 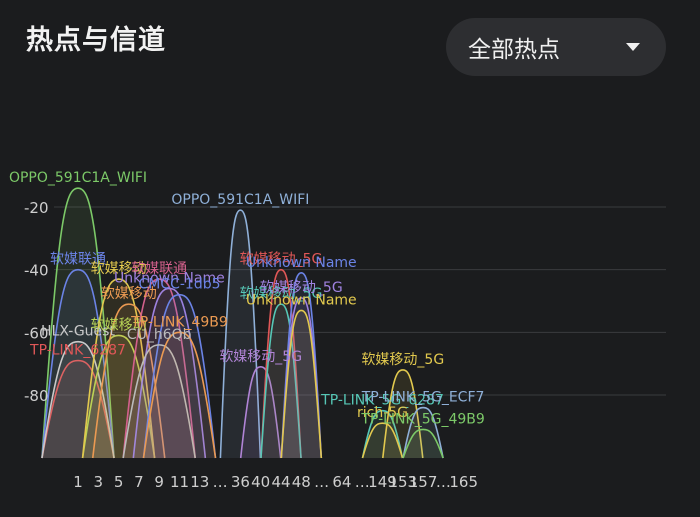 What do you see at coordinates (260, 482) in the screenshot?
I see `x-tick-label: 40` at bounding box center [260, 482].